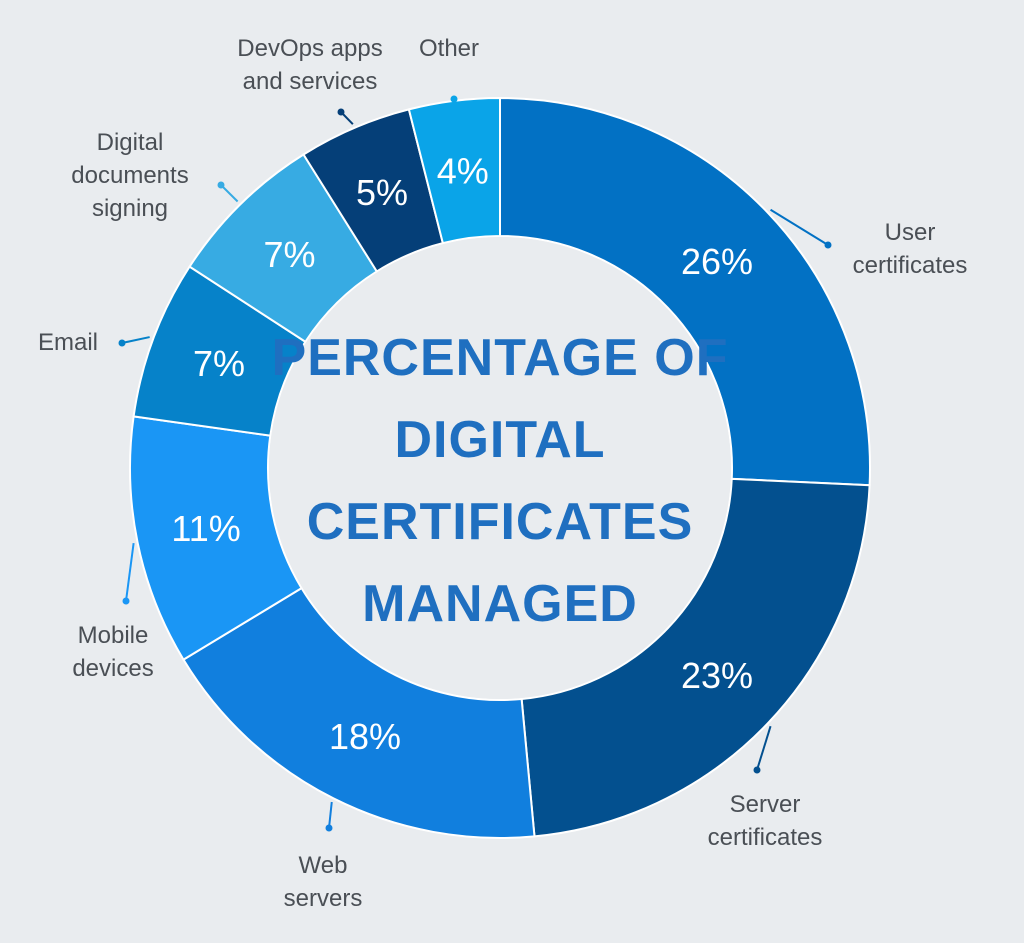  I want to click on category-label-line: Web, so click(323, 865).